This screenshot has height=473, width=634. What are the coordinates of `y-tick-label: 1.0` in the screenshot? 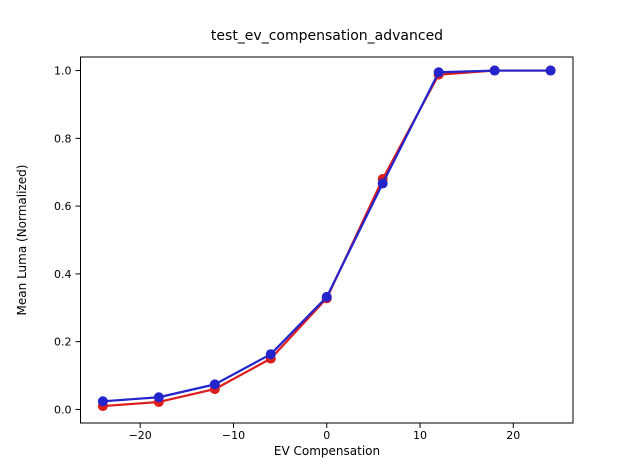 It's located at (63, 71).